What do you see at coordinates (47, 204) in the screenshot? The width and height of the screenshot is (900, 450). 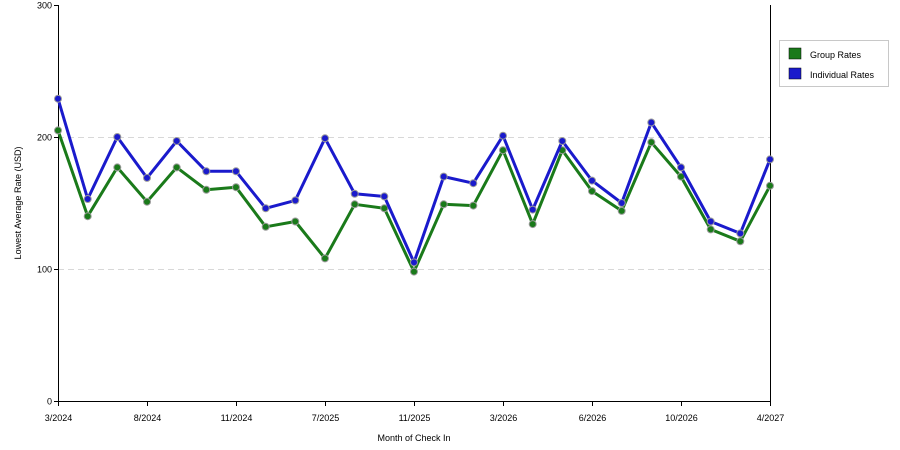 I see `y-ticks: 0 100 200 300` at bounding box center [47, 204].